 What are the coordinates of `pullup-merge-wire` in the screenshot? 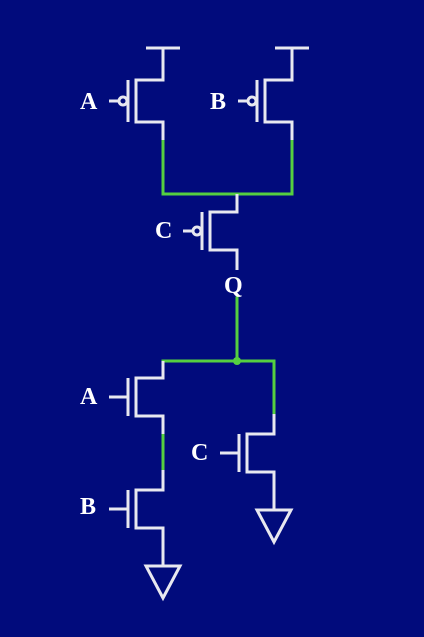 It's located at (227, 167).